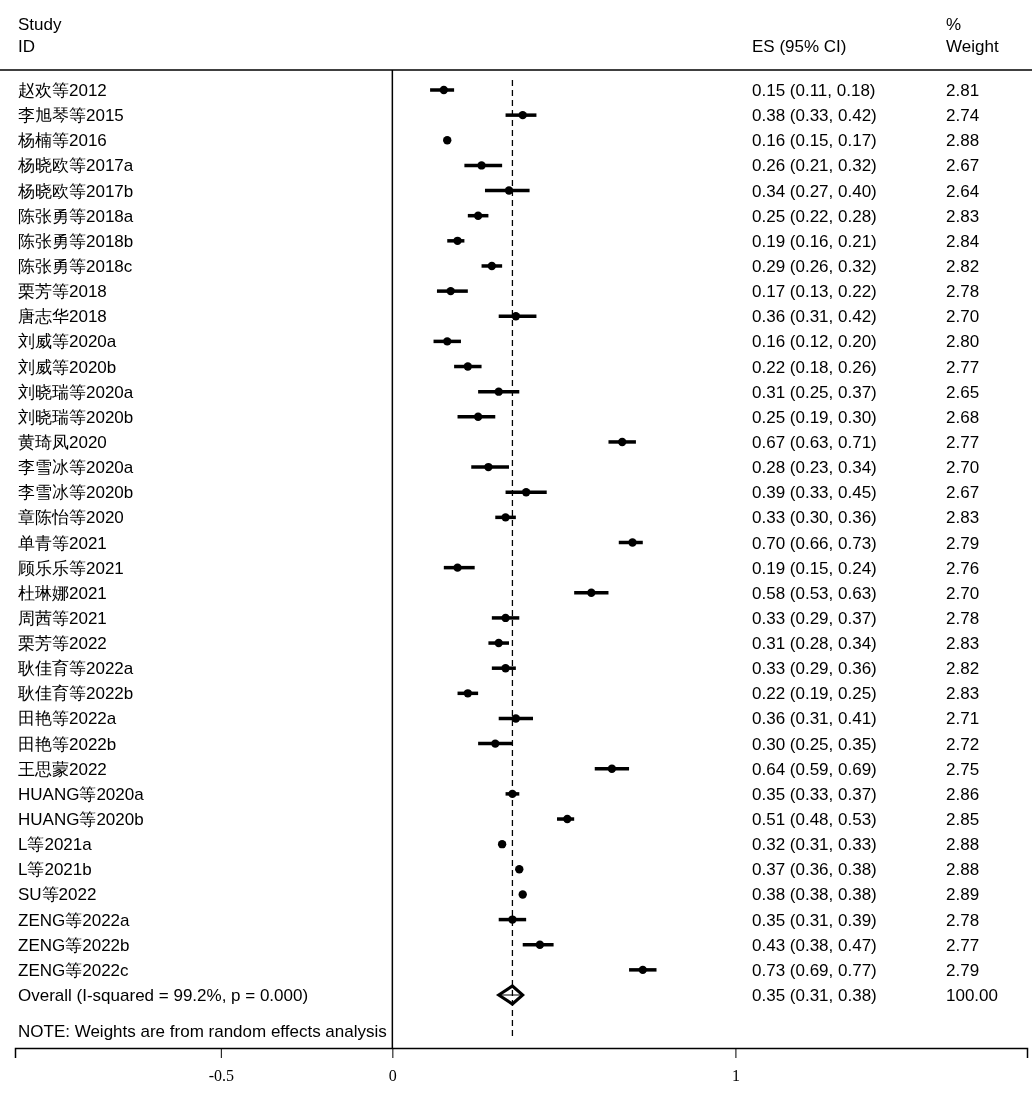 This screenshot has height=1096, width=1032. I want to click on annotation: 0.33 (0.29, 0.37), so click(814, 618).